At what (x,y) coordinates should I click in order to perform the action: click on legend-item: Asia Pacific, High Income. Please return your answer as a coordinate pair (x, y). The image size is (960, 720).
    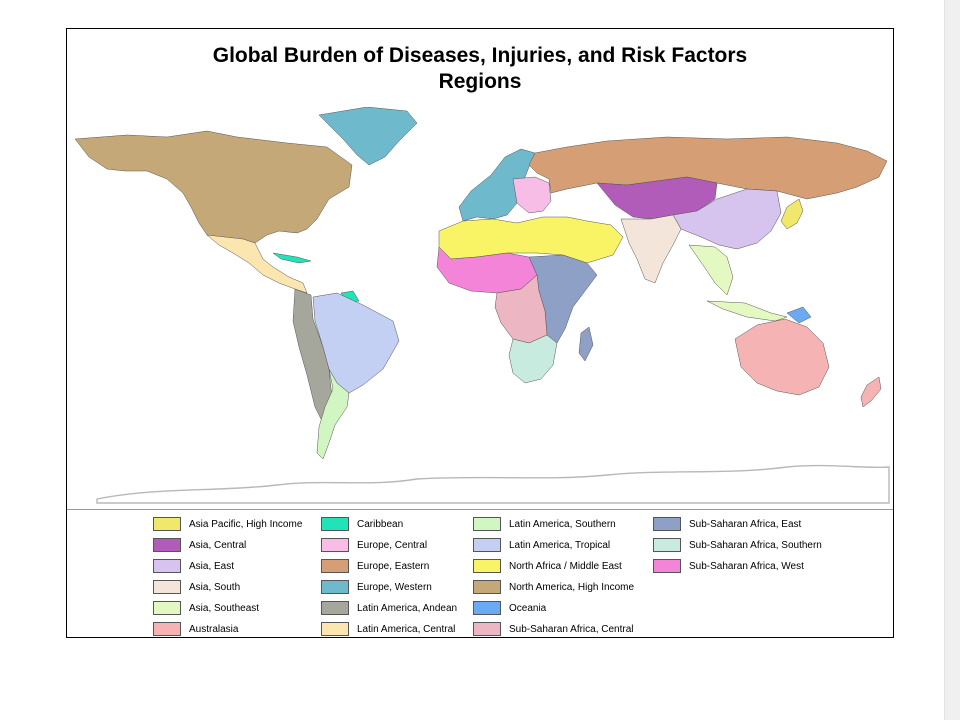
    Looking at the image, I should click on (227, 524).